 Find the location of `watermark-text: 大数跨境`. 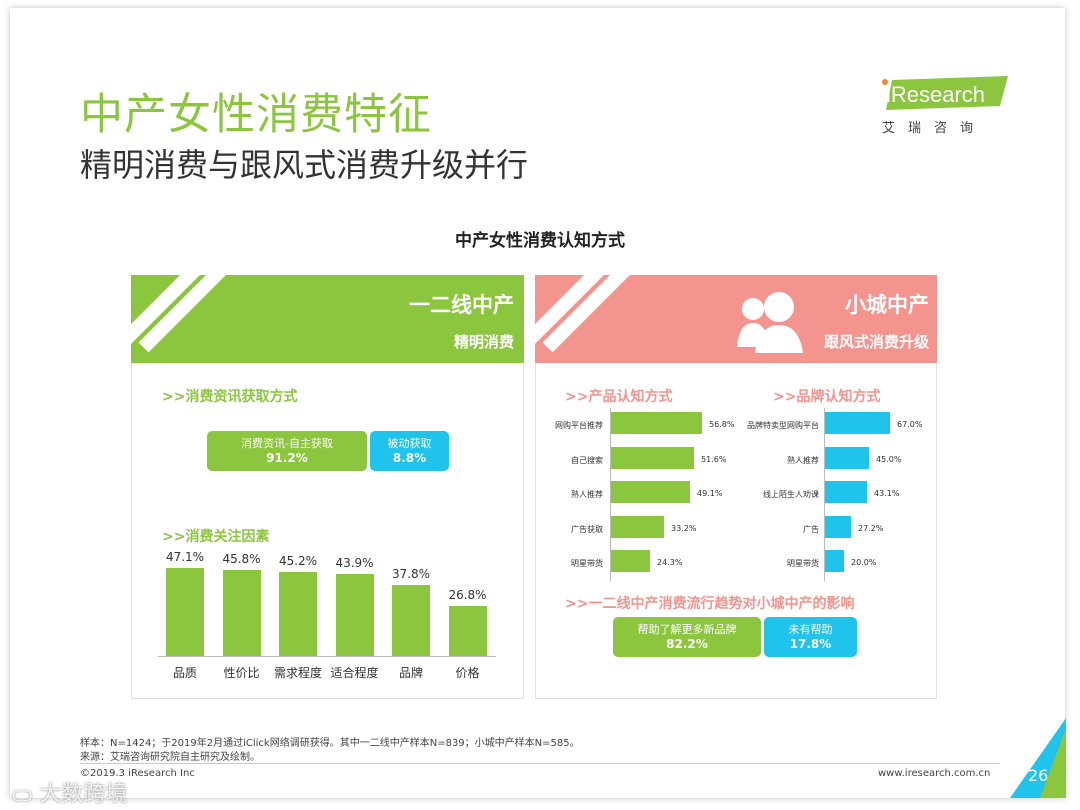

watermark-text: 大数跨境 is located at coordinates (83, 794).